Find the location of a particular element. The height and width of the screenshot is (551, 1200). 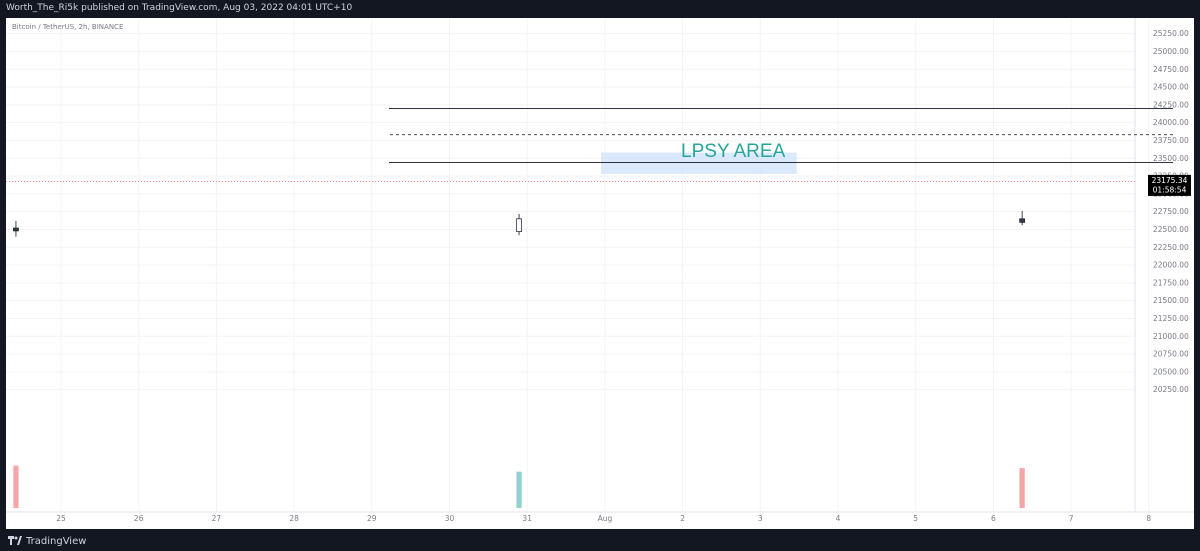

symbol-legend: Bitcoin / TetherUS, 2h, BINANCE is located at coordinates (68, 27).